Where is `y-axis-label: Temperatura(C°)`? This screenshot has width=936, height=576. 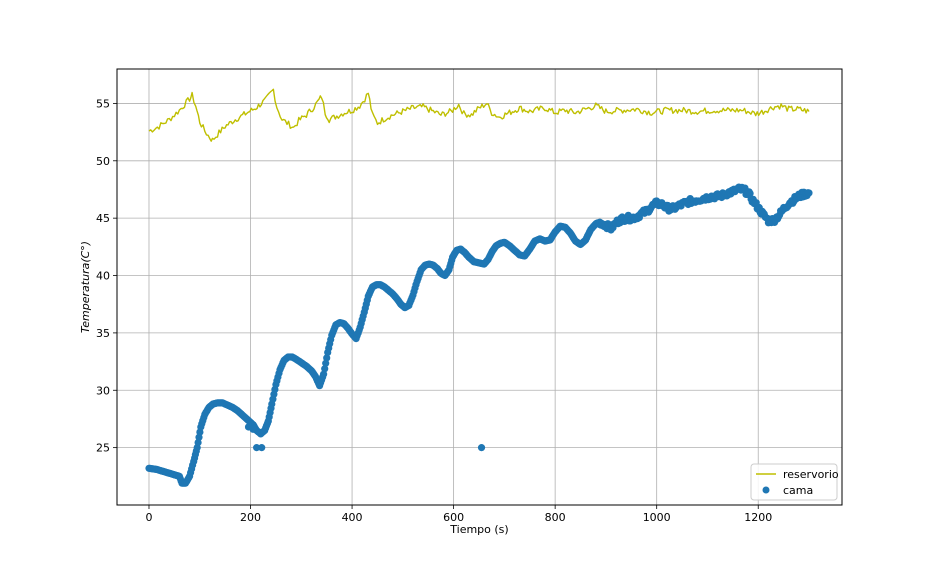
y-axis-label: Temperatura(C°) is located at coordinates (85, 287).